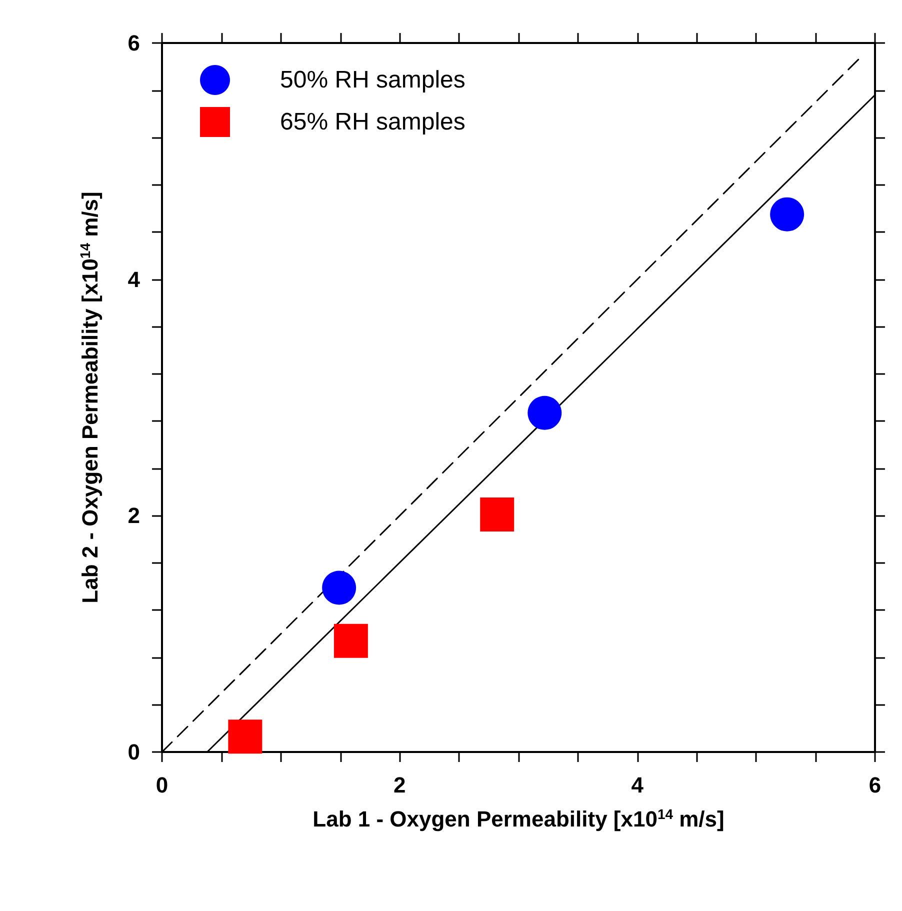  I want to click on y-tick-label: 2, so click(134, 515).